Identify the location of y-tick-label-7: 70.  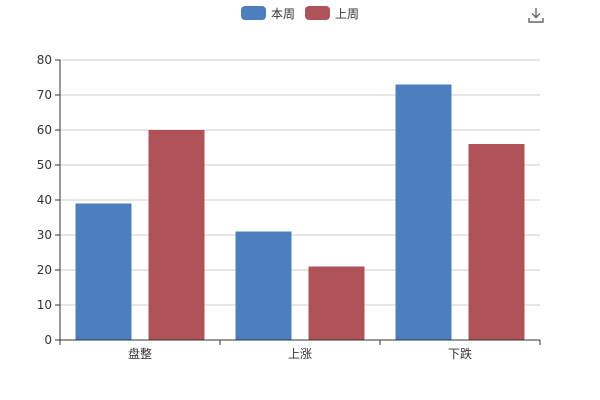
(44, 95).